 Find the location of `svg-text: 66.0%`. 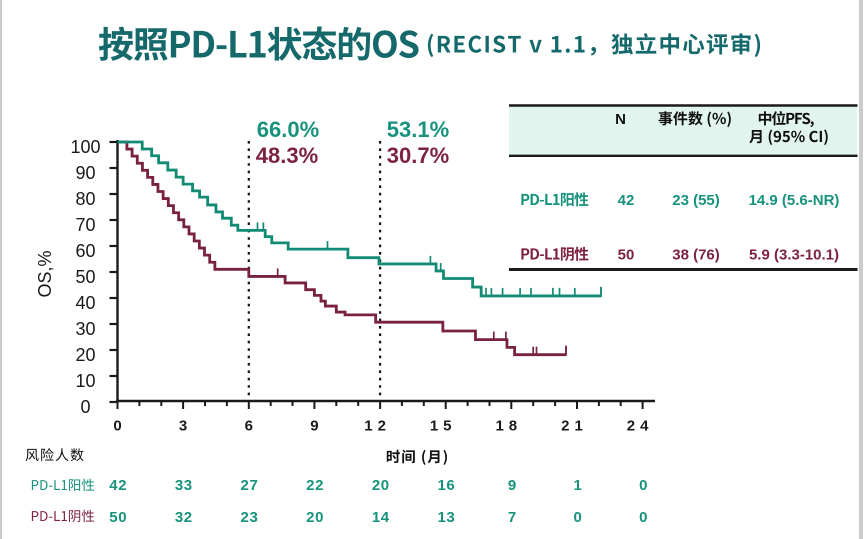

svg-text: 66.0% is located at coordinates (288, 129).